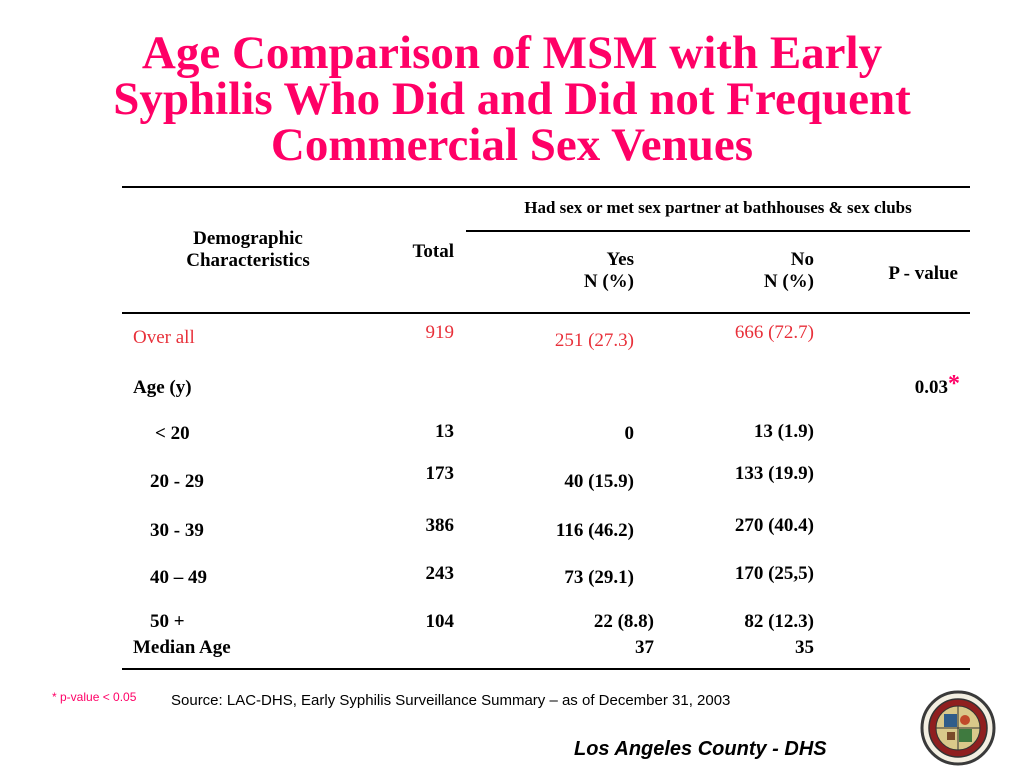  I want to click on footnote: * p-value < 0.05, so click(94, 697).